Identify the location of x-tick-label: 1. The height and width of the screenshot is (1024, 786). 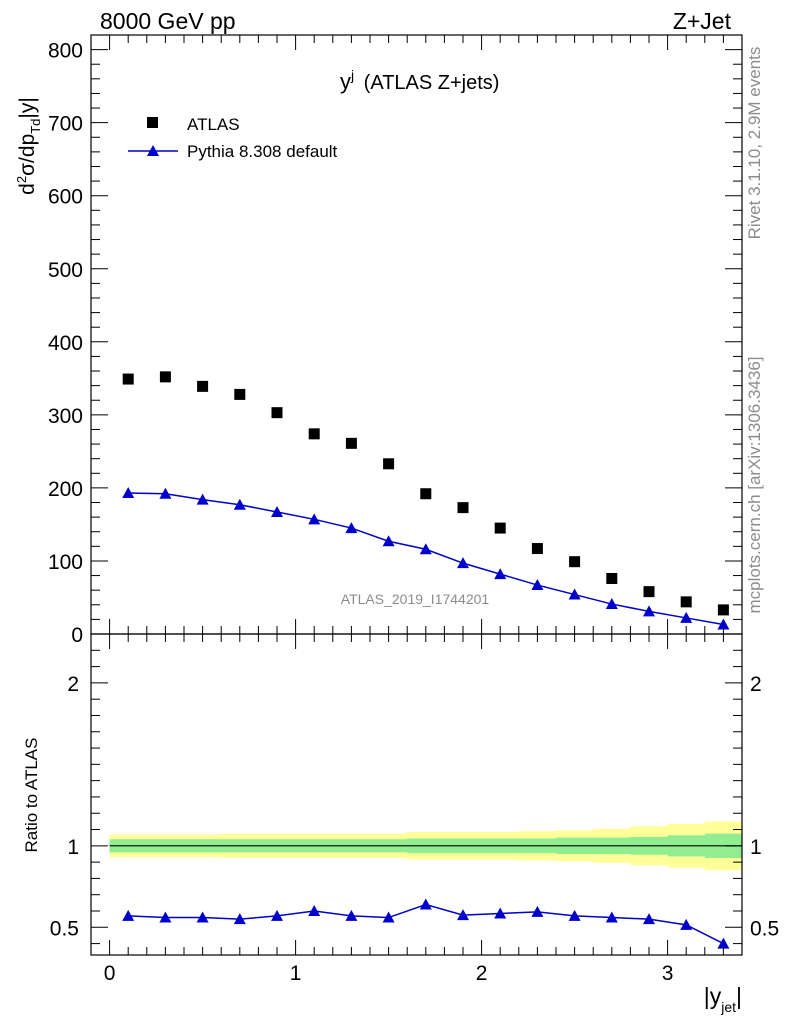
(296, 973).